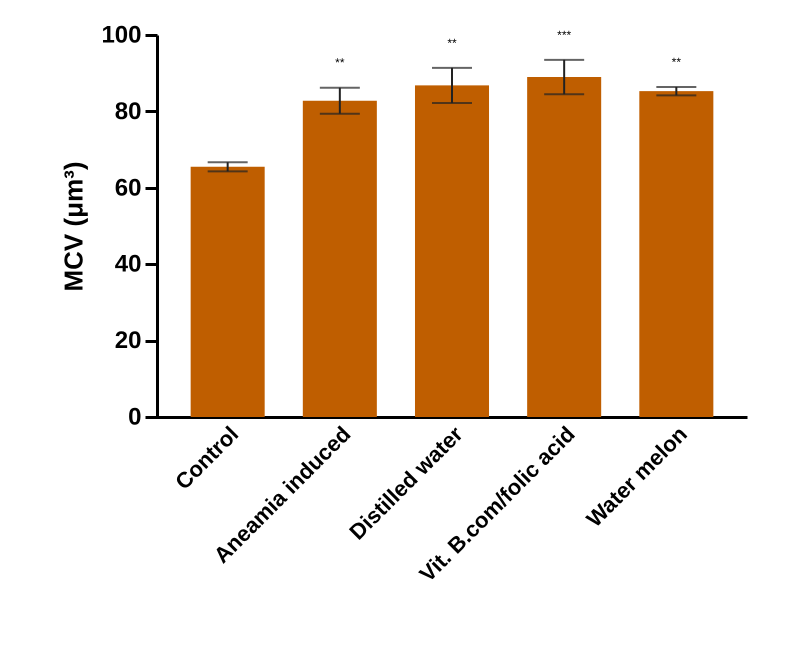  Describe the element at coordinates (128, 188) in the screenshot. I see `y-tick-label: 60` at that location.